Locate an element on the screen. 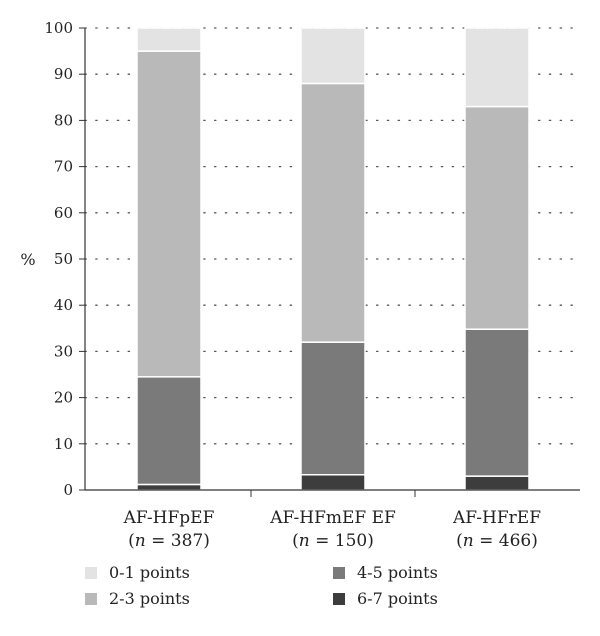  x-category-count: (n = 150) is located at coordinates (333, 541).